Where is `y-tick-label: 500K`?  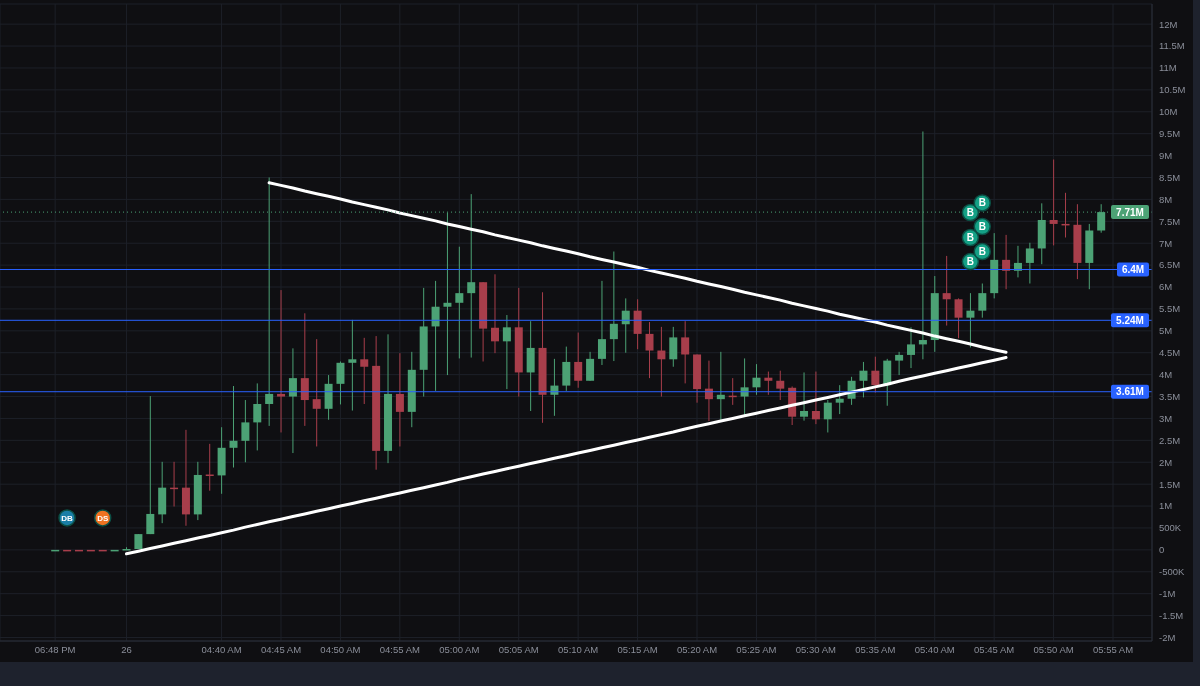 y-tick-label: 500K is located at coordinates (1170, 528).